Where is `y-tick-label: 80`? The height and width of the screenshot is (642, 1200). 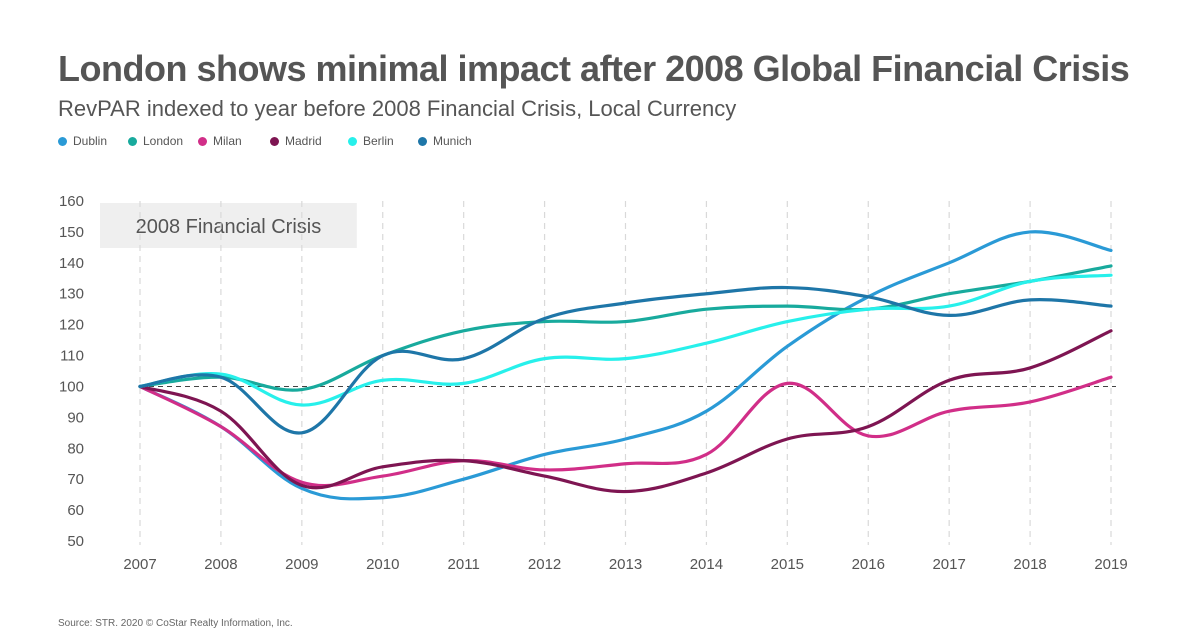
y-tick-label: 80 is located at coordinates (75, 448).